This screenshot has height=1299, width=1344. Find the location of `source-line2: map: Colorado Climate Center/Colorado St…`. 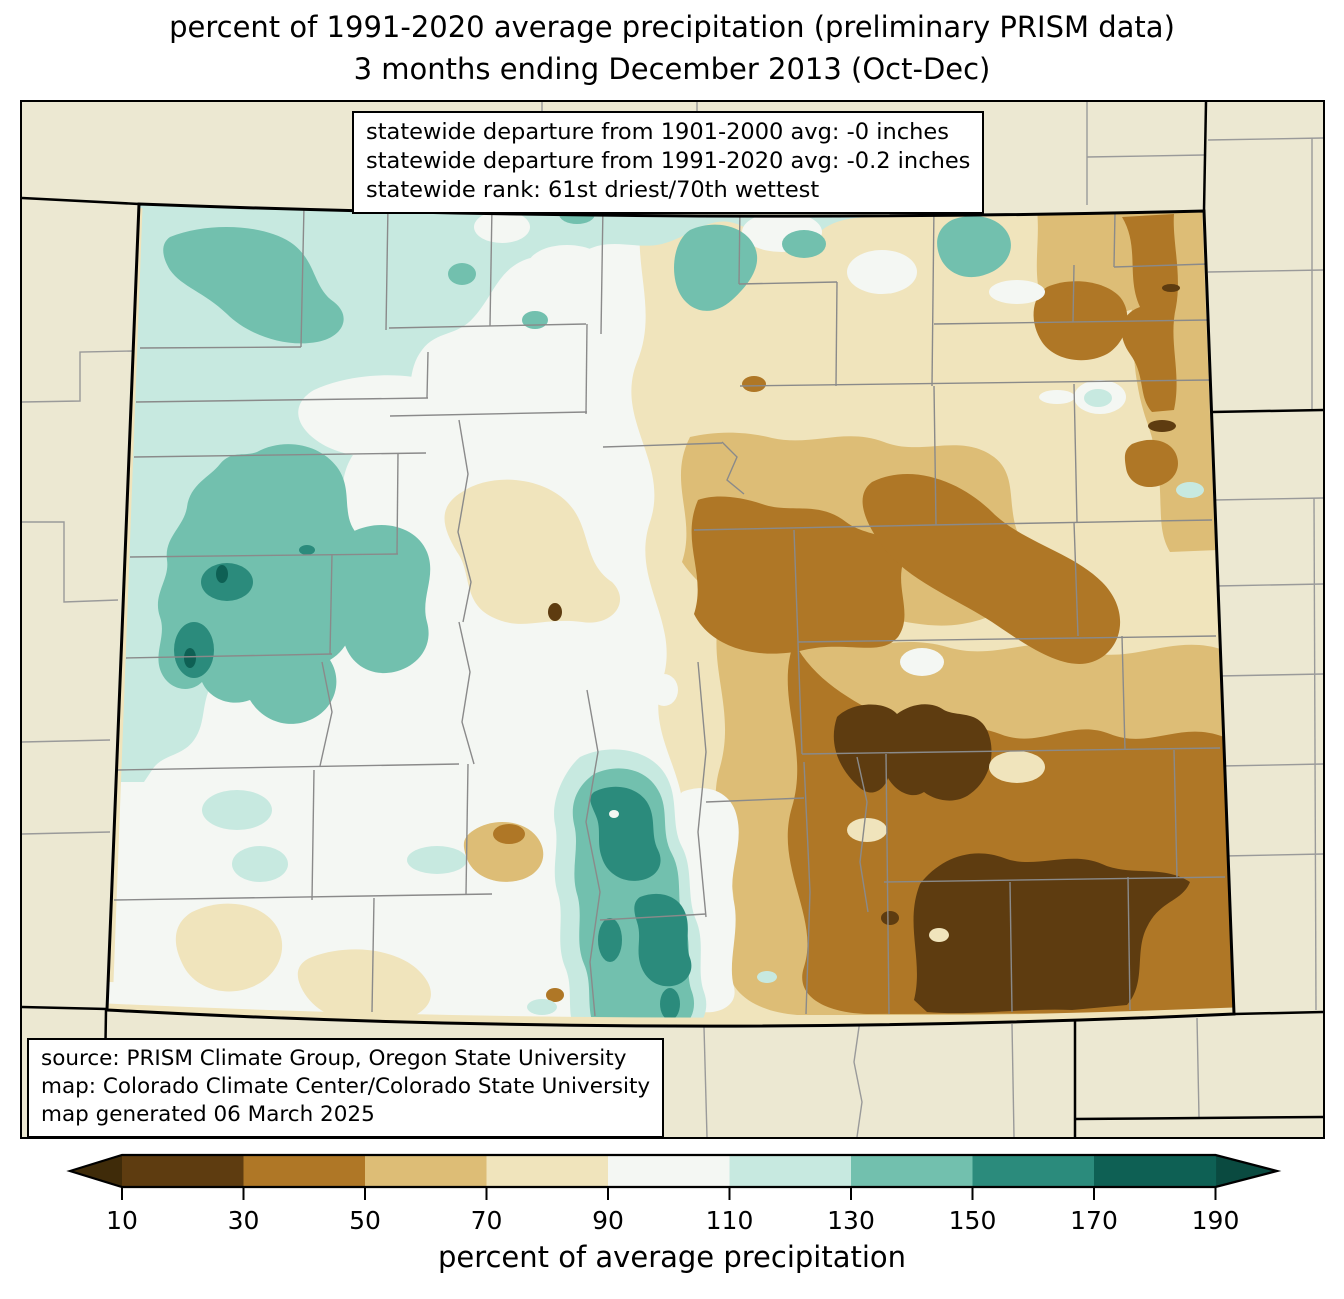

source-line2: map: Colorado Climate Center/Colorado St… is located at coordinates (346, 1086).